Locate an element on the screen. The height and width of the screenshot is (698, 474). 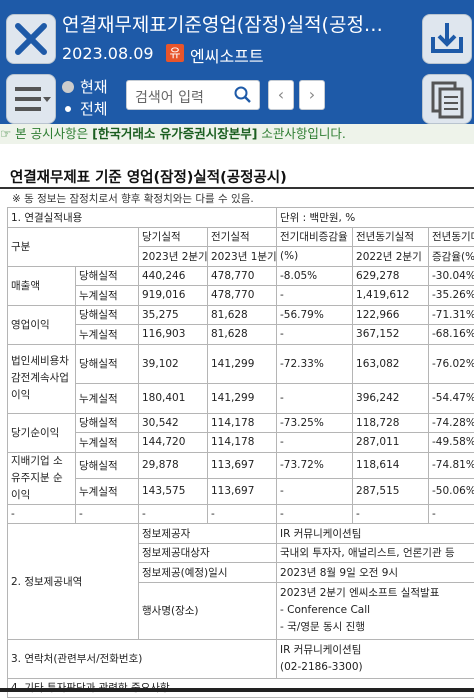
table-row: - - - - - - - is located at coordinates (241, 514).